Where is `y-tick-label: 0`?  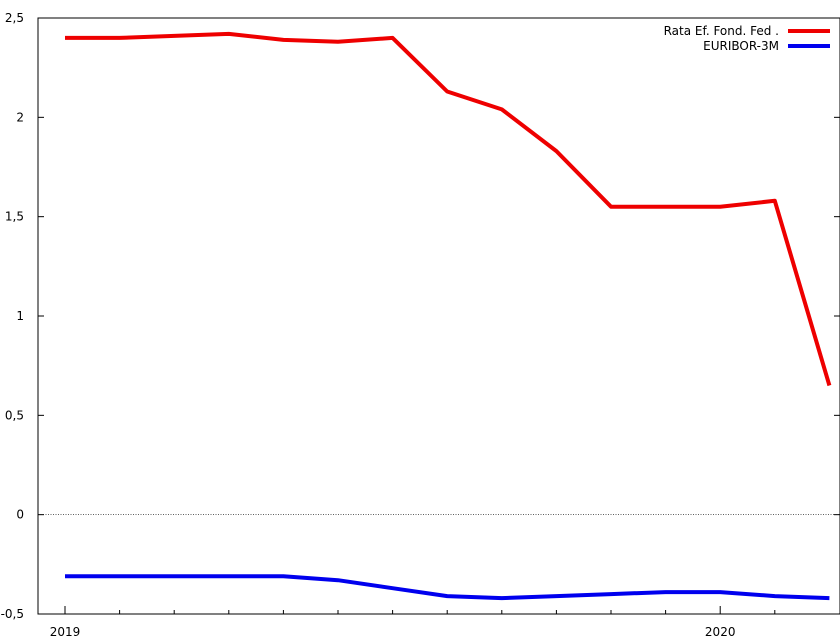
y-tick-label: 0 is located at coordinates (20, 515).